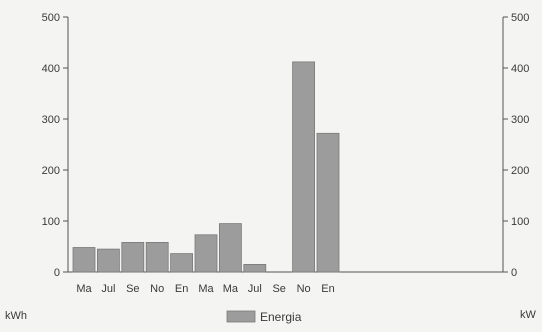 This screenshot has width=542, height=332. Describe the element at coordinates (528, 315) in the screenshot. I see `right-unit-label: kW` at that location.